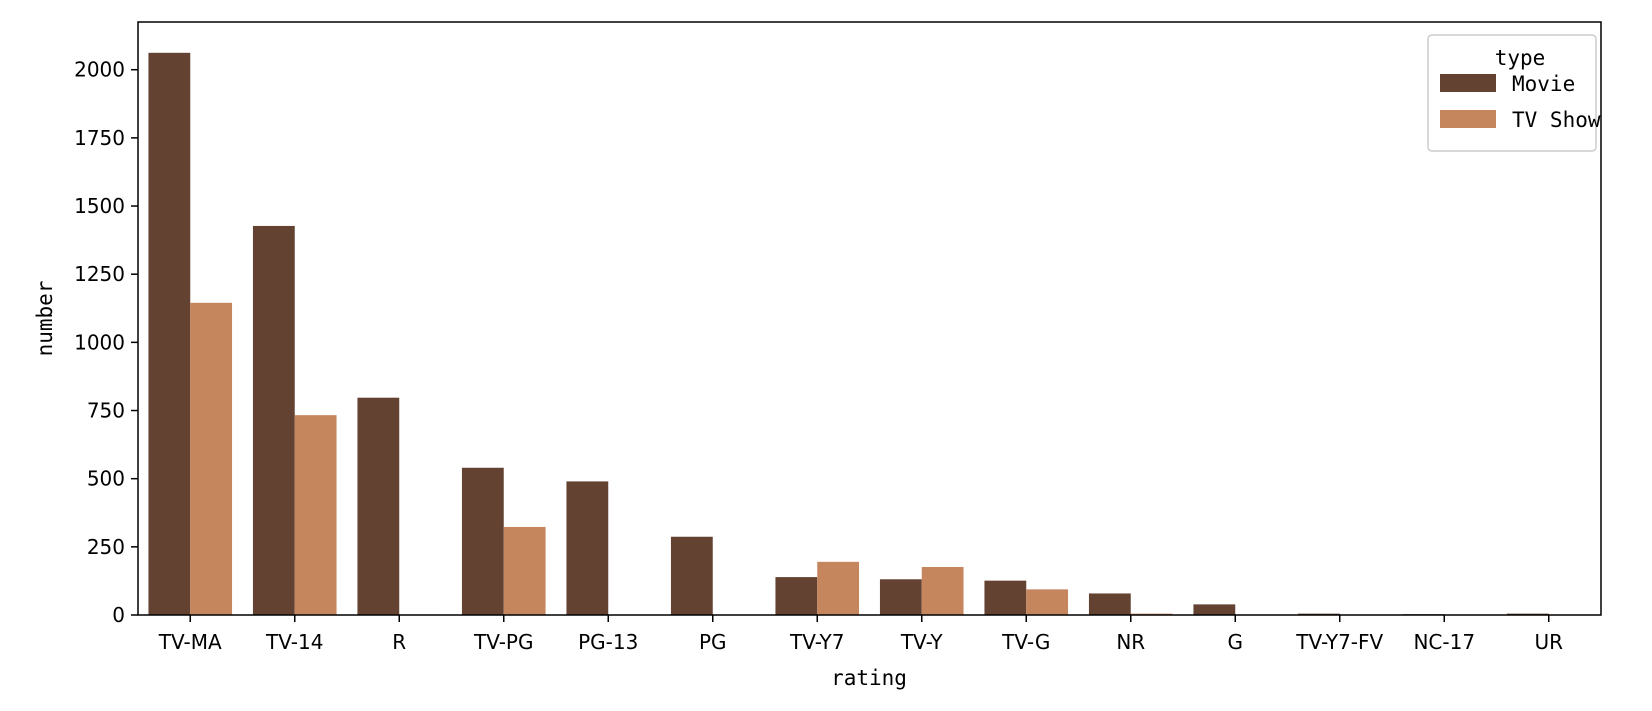 The height and width of the screenshot is (711, 1652). I want to click on bar-tv-show-tv-y, so click(942, 591).